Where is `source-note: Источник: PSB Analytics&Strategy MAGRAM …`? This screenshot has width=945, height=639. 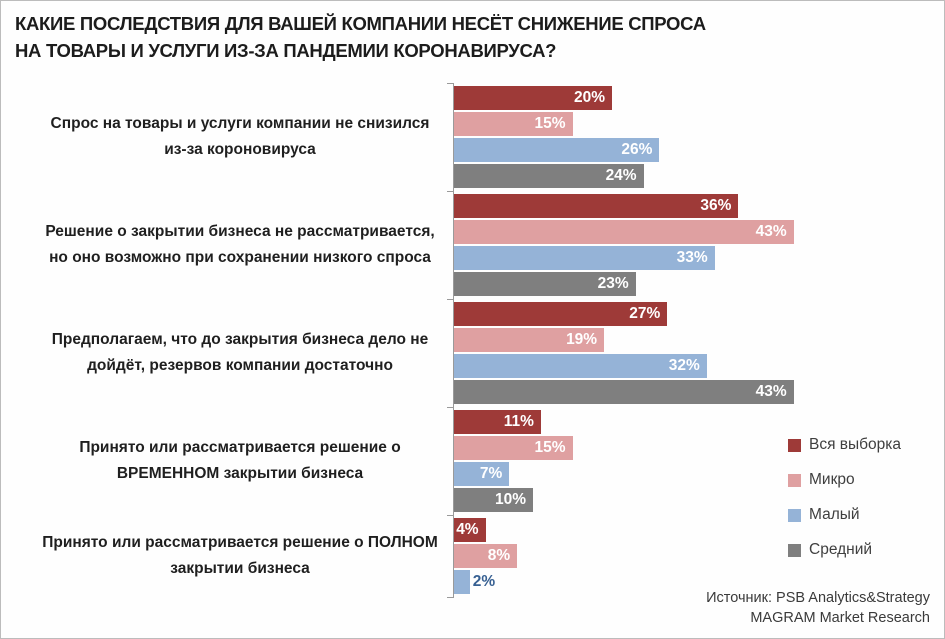 source-note: Источник: PSB Analytics&Strategy MAGRAM … is located at coordinates (818, 608).